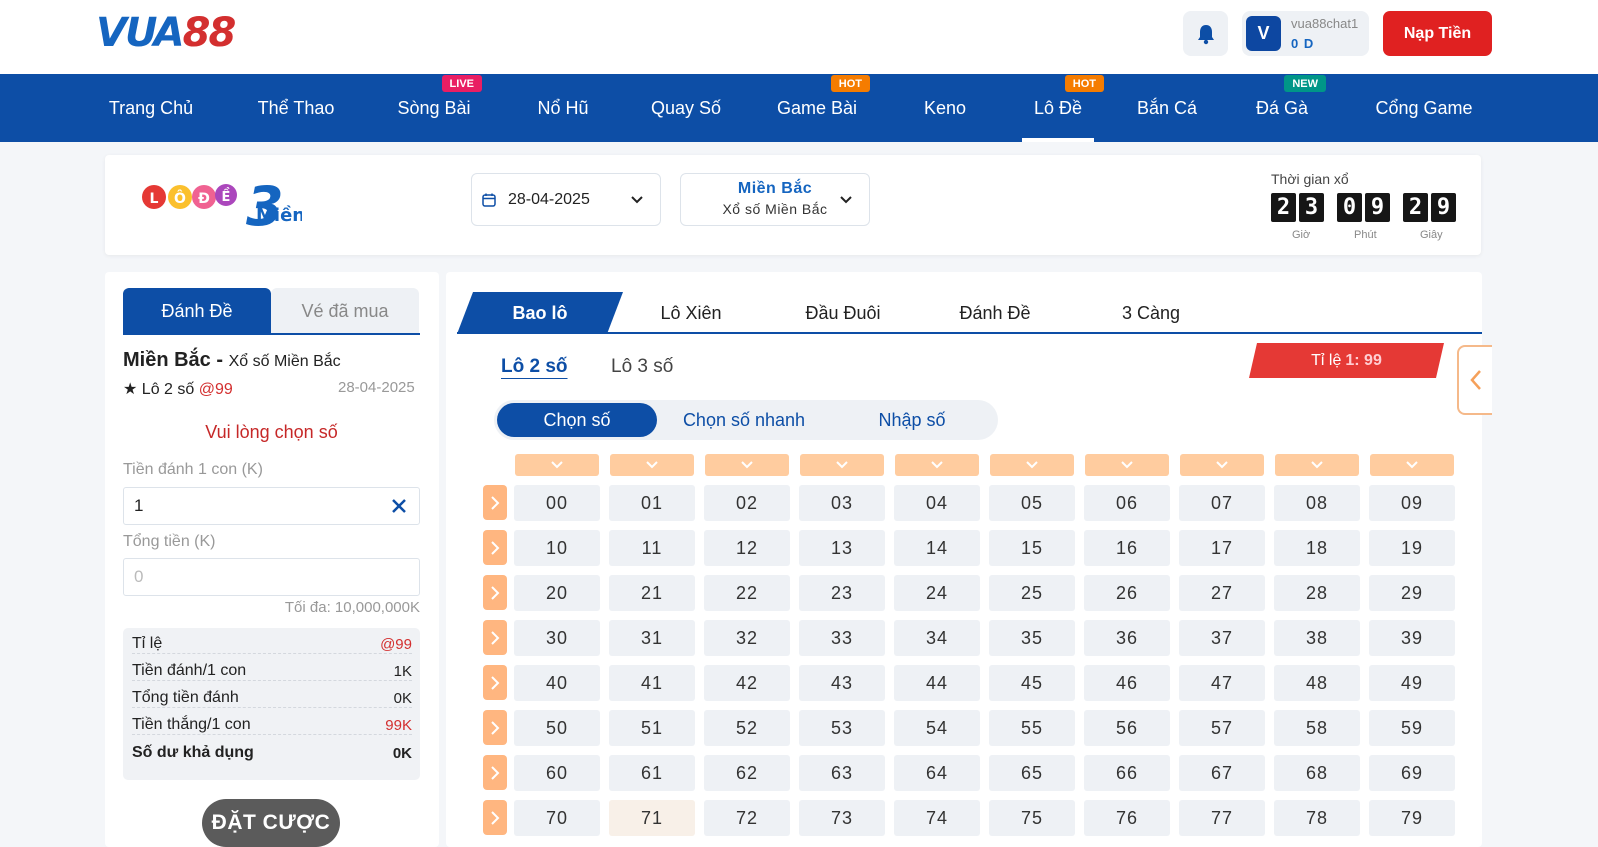 This screenshot has width=1598, height=847. I want to click on number-cell: 78, so click(1317, 818).